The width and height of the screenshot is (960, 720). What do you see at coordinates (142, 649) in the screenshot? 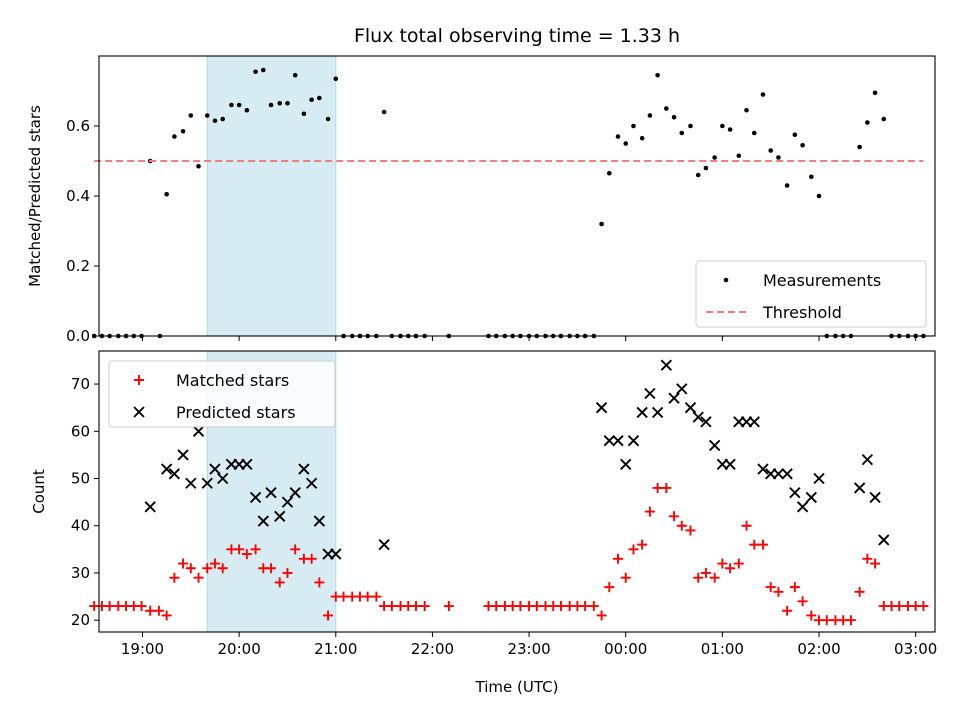
I see `x-tick-label: 19:00` at bounding box center [142, 649].